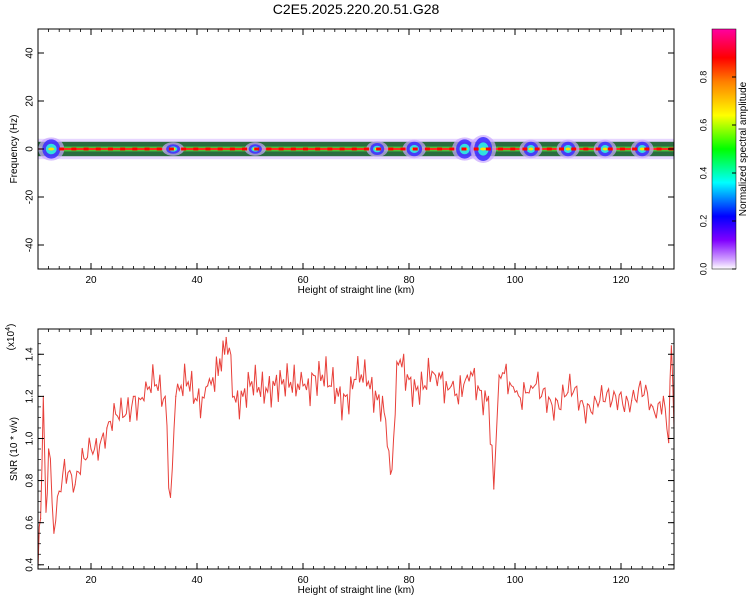 This screenshot has height=600, width=750. What do you see at coordinates (91, 580) in the screenshot?
I see `snr-x-tick-label: 20` at bounding box center [91, 580].